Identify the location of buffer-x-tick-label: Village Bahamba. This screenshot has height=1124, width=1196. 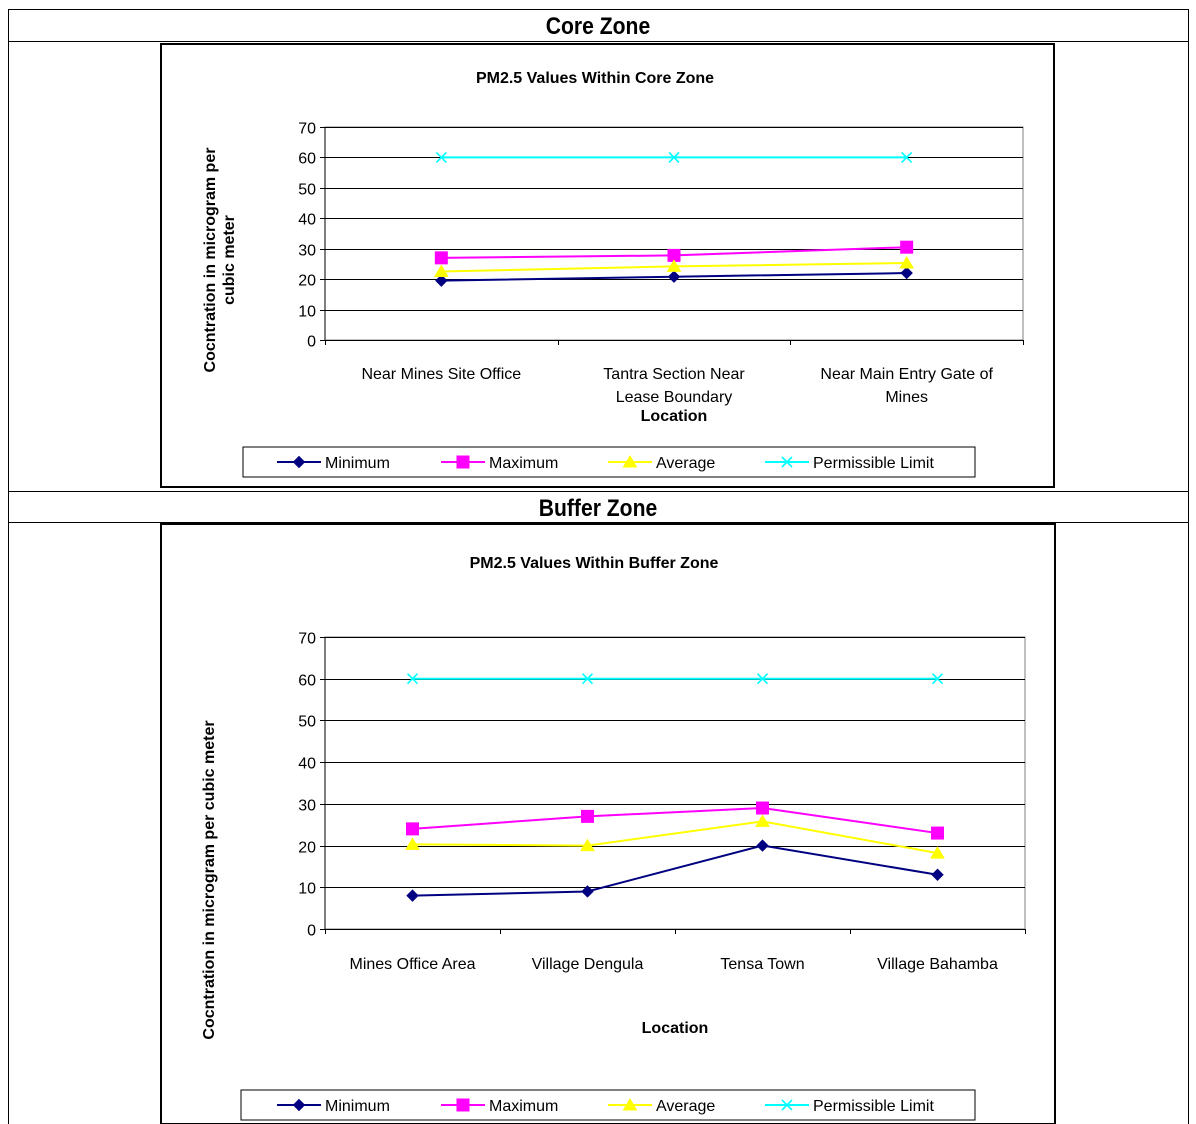
(937, 964).